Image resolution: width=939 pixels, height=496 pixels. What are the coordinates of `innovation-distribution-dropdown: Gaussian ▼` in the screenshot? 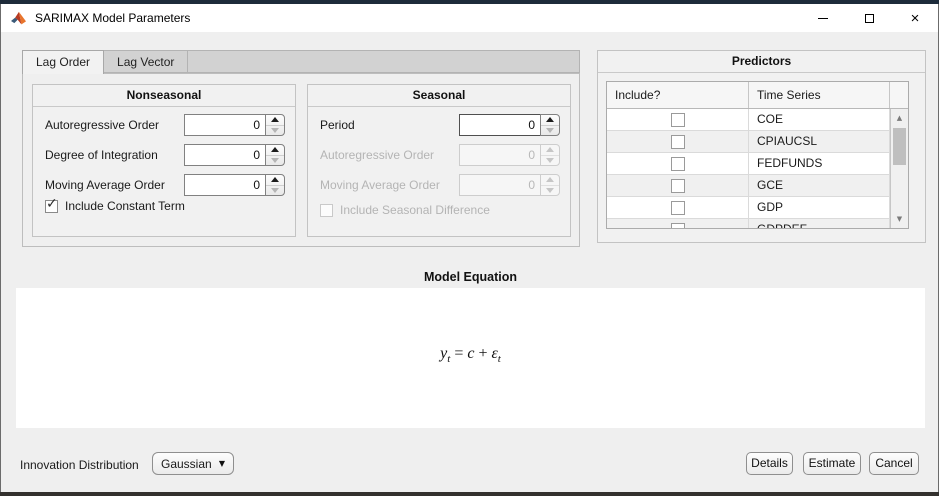 It's located at (193, 463).